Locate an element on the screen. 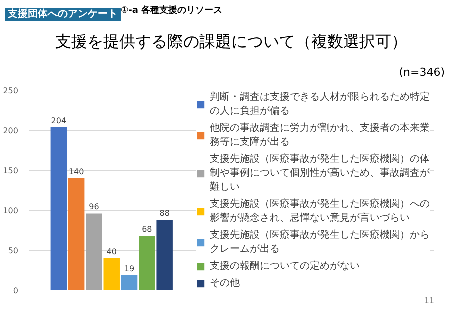 The height and width of the screenshot is (320, 453). data-label: 19 is located at coordinates (129, 269).